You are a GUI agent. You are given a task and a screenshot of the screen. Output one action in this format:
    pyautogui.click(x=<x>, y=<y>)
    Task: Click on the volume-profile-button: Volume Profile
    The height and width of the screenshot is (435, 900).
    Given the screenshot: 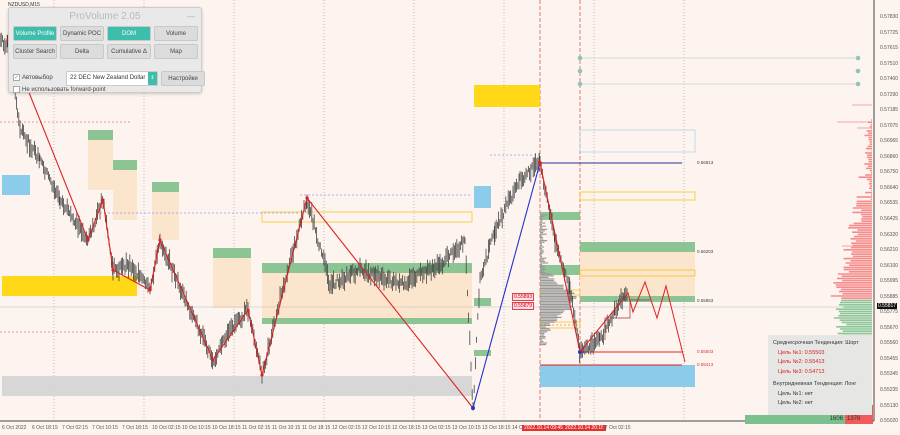 What is the action you would take?
    pyautogui.click(x=35, y=33)
    